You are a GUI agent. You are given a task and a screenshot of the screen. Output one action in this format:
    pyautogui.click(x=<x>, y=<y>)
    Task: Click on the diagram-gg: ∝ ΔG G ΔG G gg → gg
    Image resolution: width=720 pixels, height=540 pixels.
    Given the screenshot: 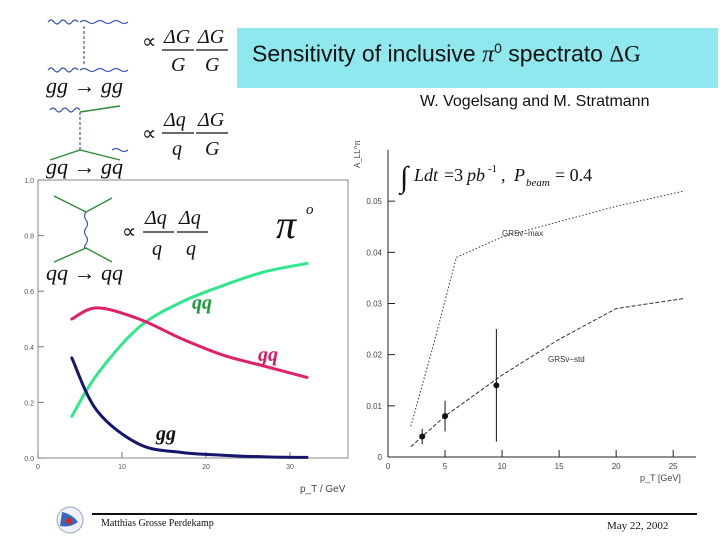 What is the action you would take?
    pyautogui.click(x=135, y=56)
    